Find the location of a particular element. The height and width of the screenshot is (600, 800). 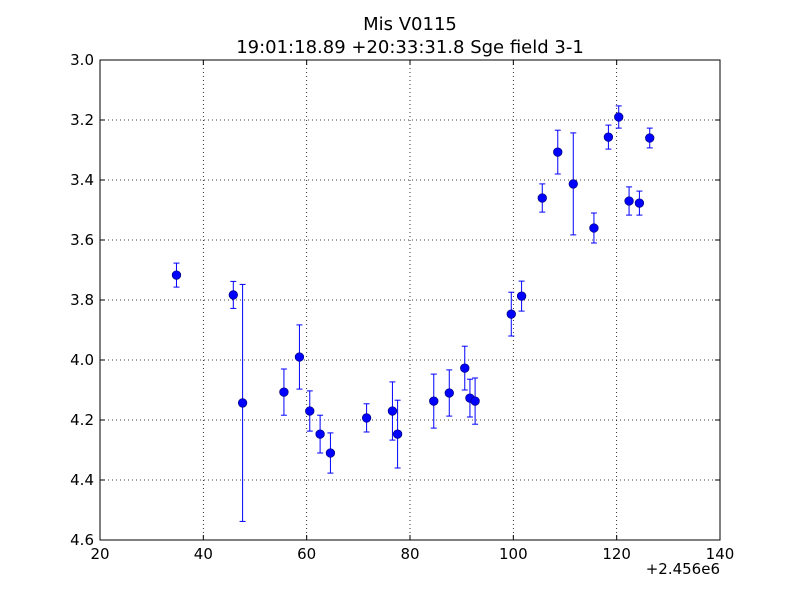

x-tick-label: 140 is located at coordinates (720, 554).